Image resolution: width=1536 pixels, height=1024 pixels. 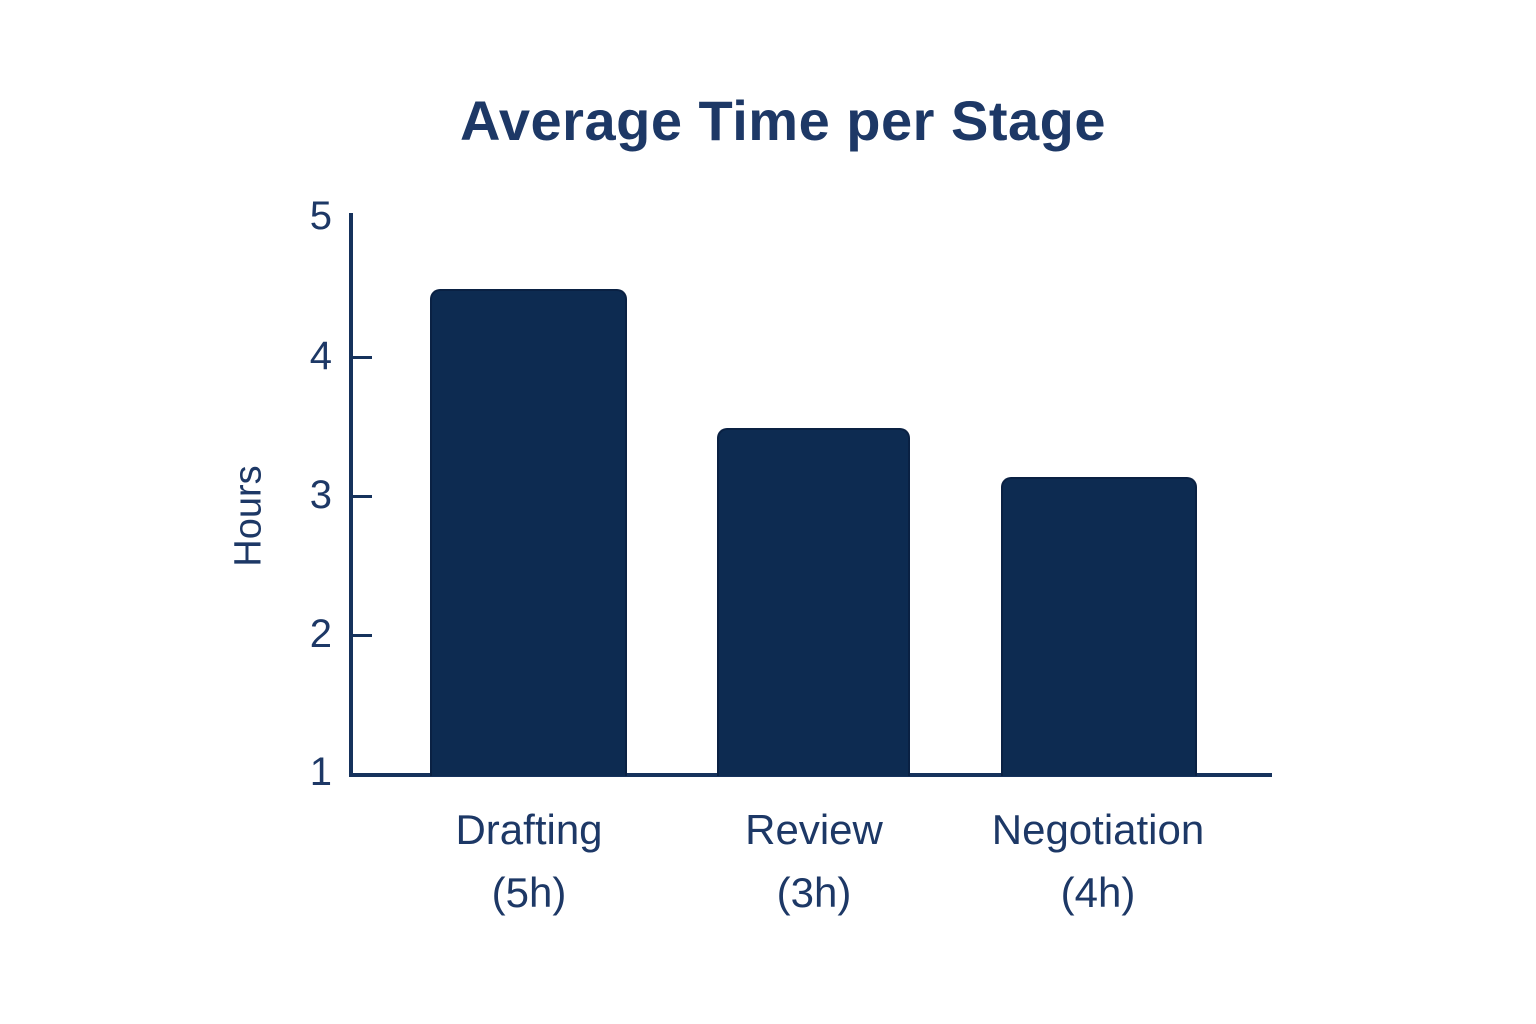 What do you see at coordinates (1099, 626) in the screenshot?
I see `bar-negotiation` at bounding box center [1099, 626].